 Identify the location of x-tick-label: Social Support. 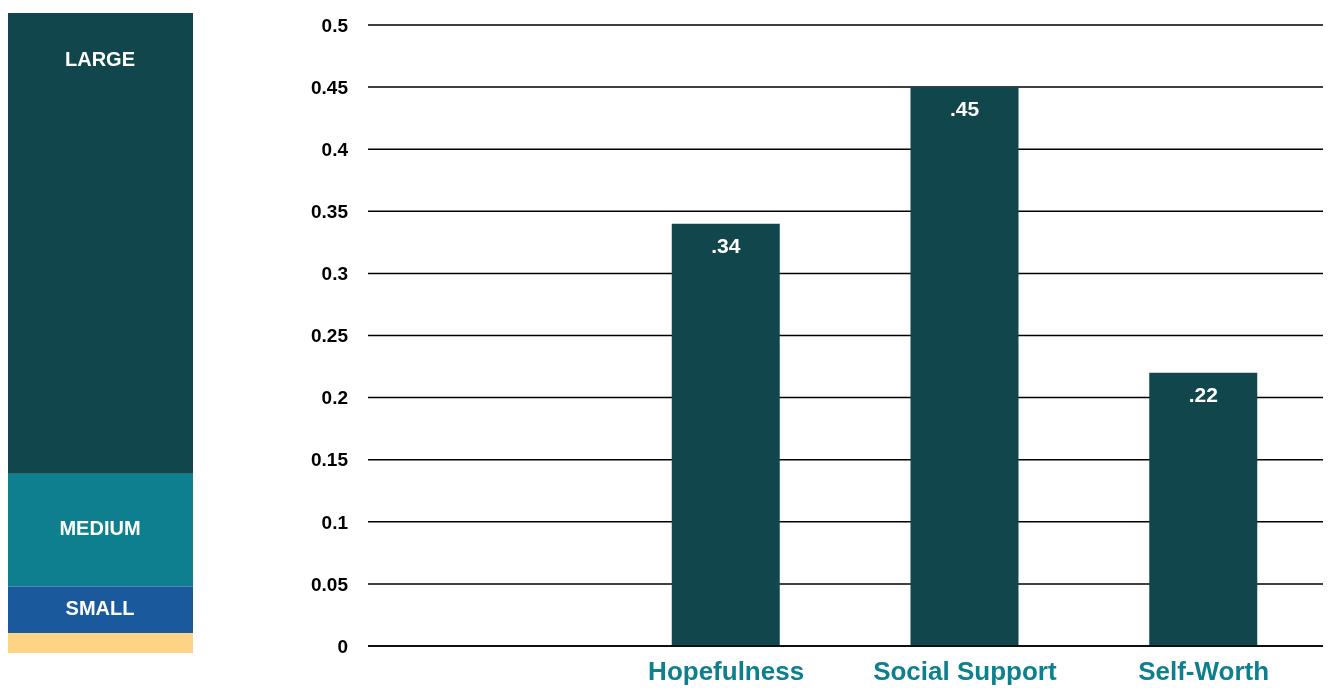
(965, 671).